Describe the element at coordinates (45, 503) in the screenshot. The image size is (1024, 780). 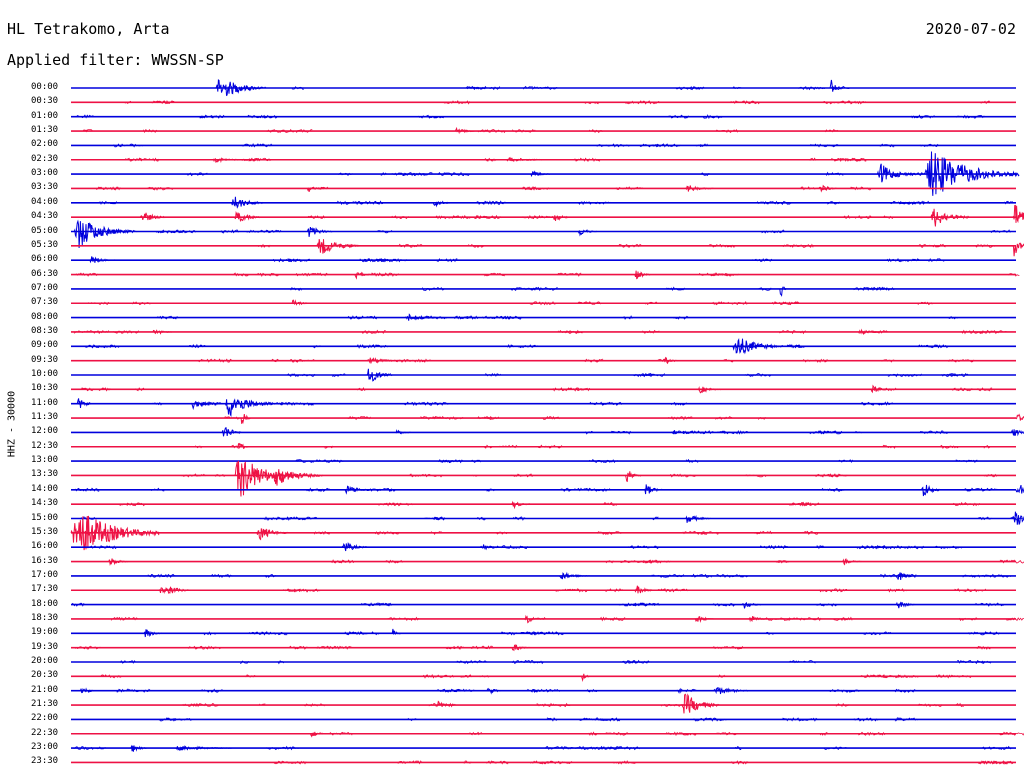
I see `row-time-label: 14:30` at that location.